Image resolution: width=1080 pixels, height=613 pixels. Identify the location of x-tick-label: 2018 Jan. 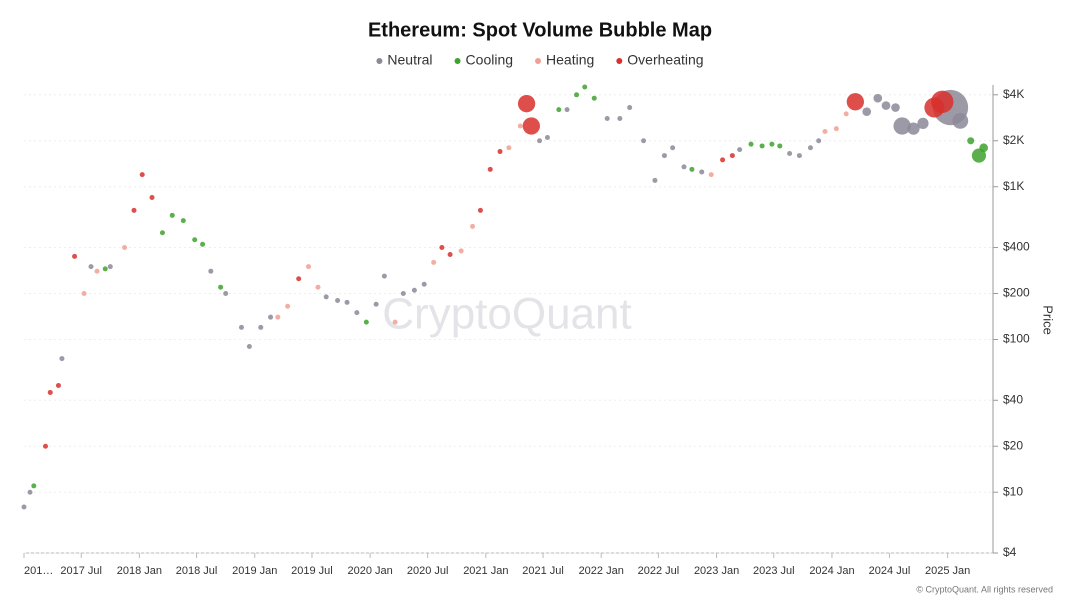
(139, 571).